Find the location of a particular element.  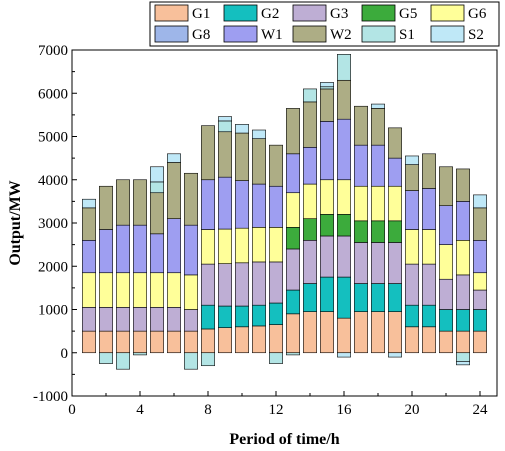

bar-segment-g3-t10 is located at coordinates (242, 284).